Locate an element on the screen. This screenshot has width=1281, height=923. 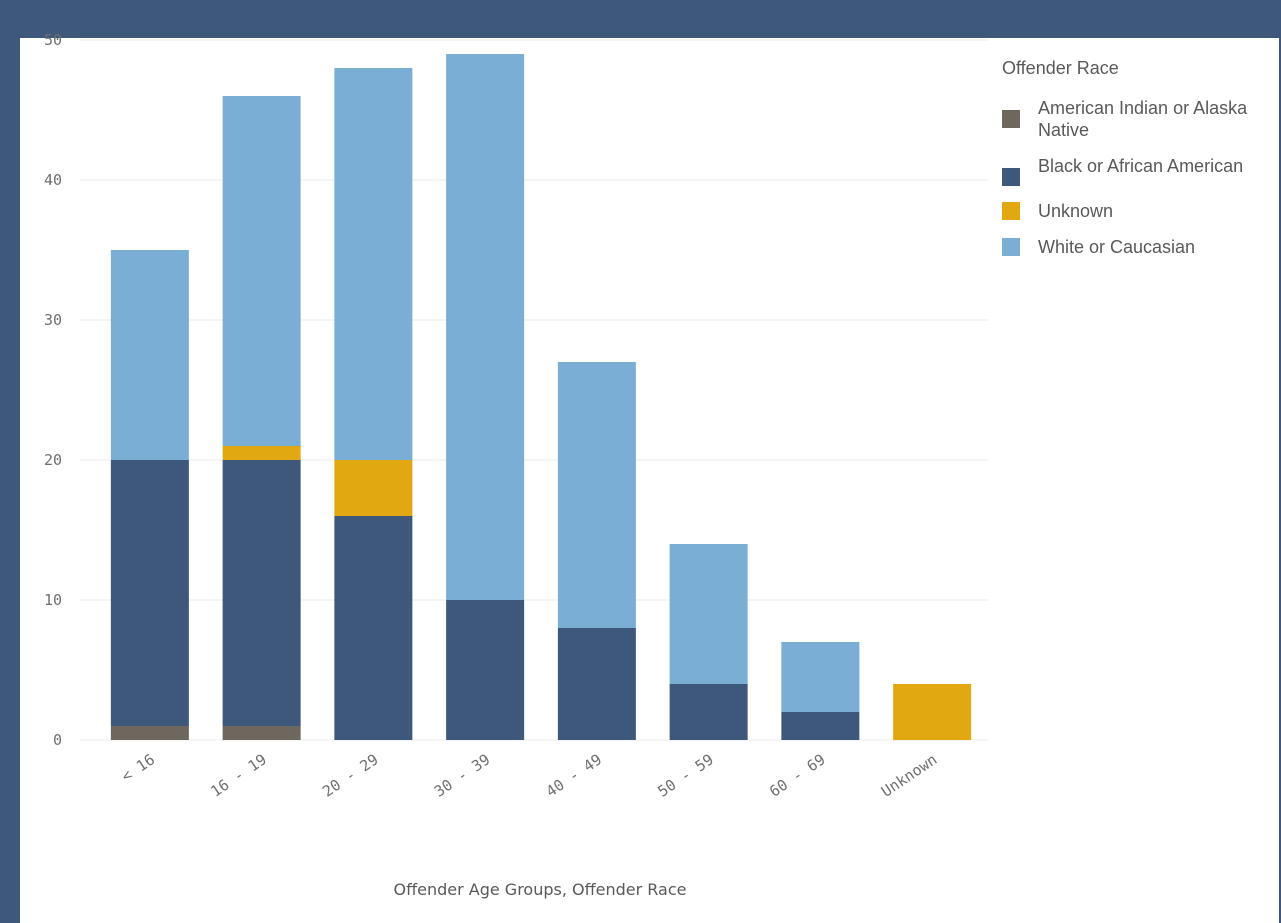
x-tick-label: 16 - 19 is located at coordinates (238, 775).